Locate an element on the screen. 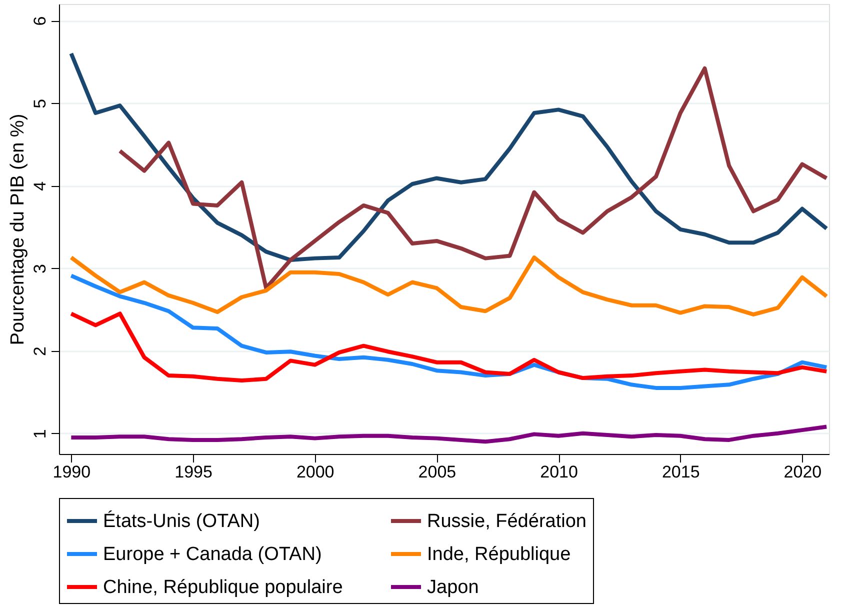 The height and width of the screenshot is (609, 864). x-tick-label: 2000 is located at coordinates (315, 472).